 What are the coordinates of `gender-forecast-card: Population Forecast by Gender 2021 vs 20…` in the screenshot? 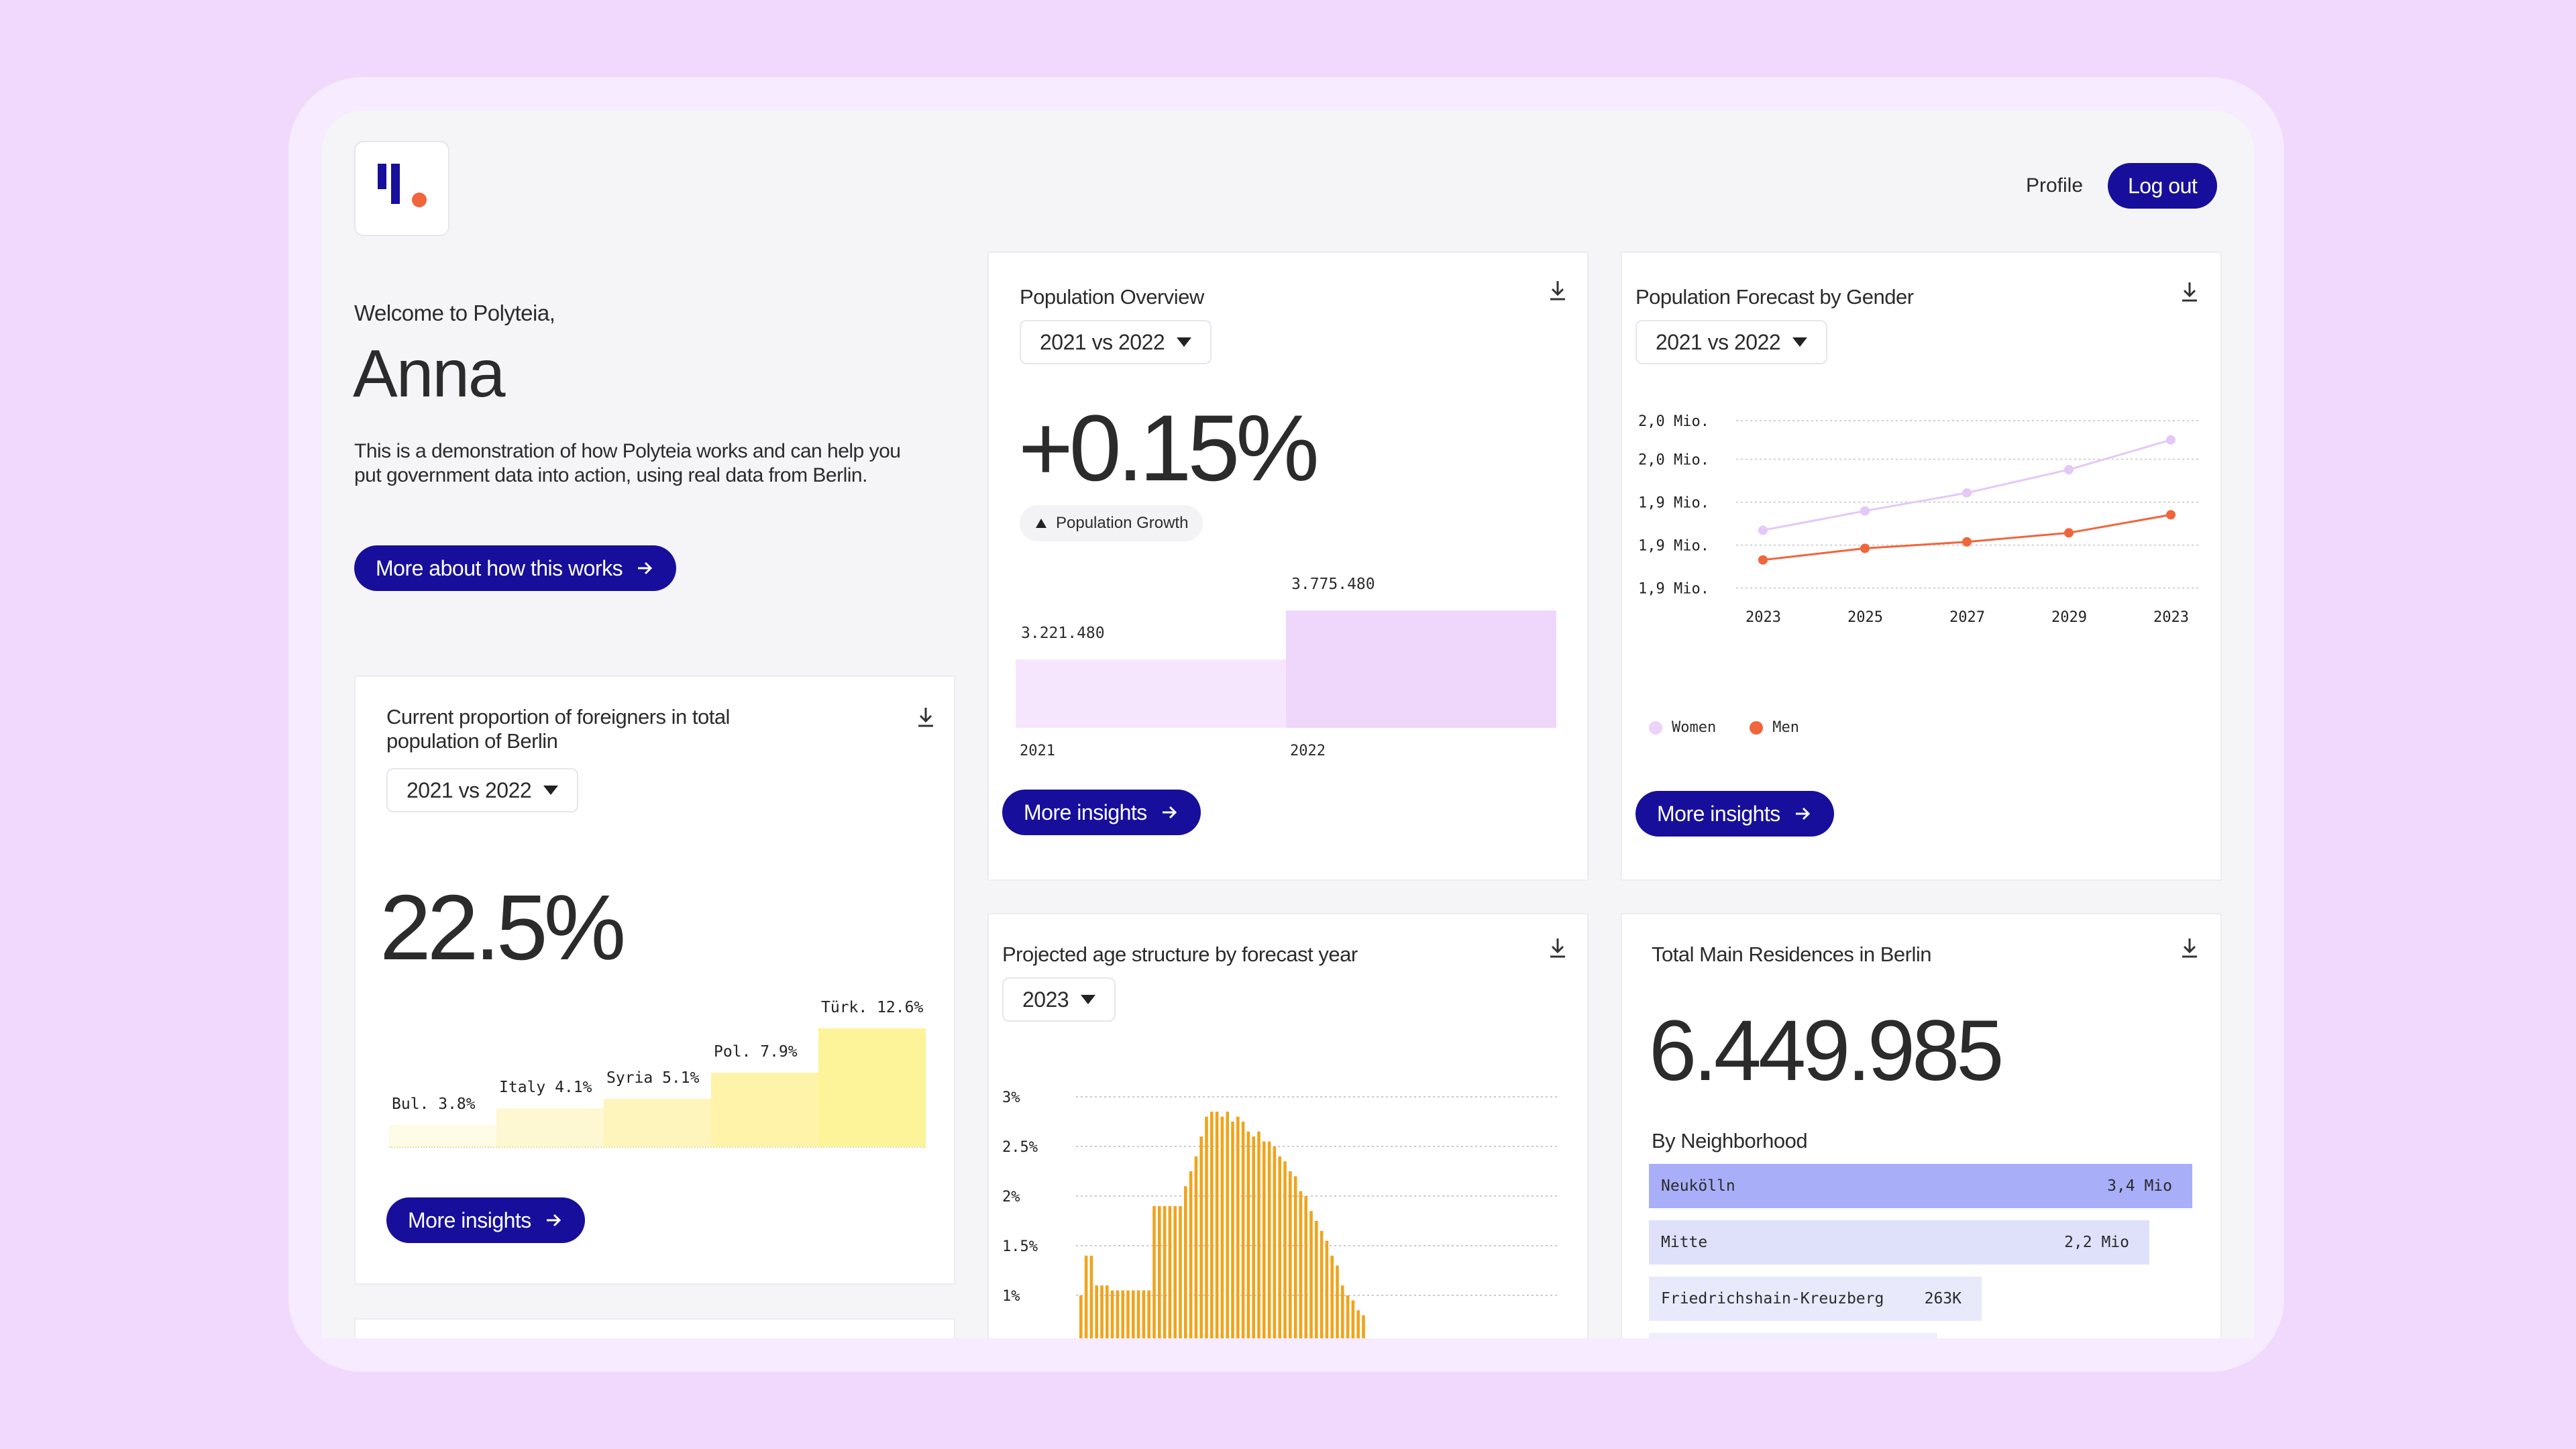 It's located at (1921, 566).